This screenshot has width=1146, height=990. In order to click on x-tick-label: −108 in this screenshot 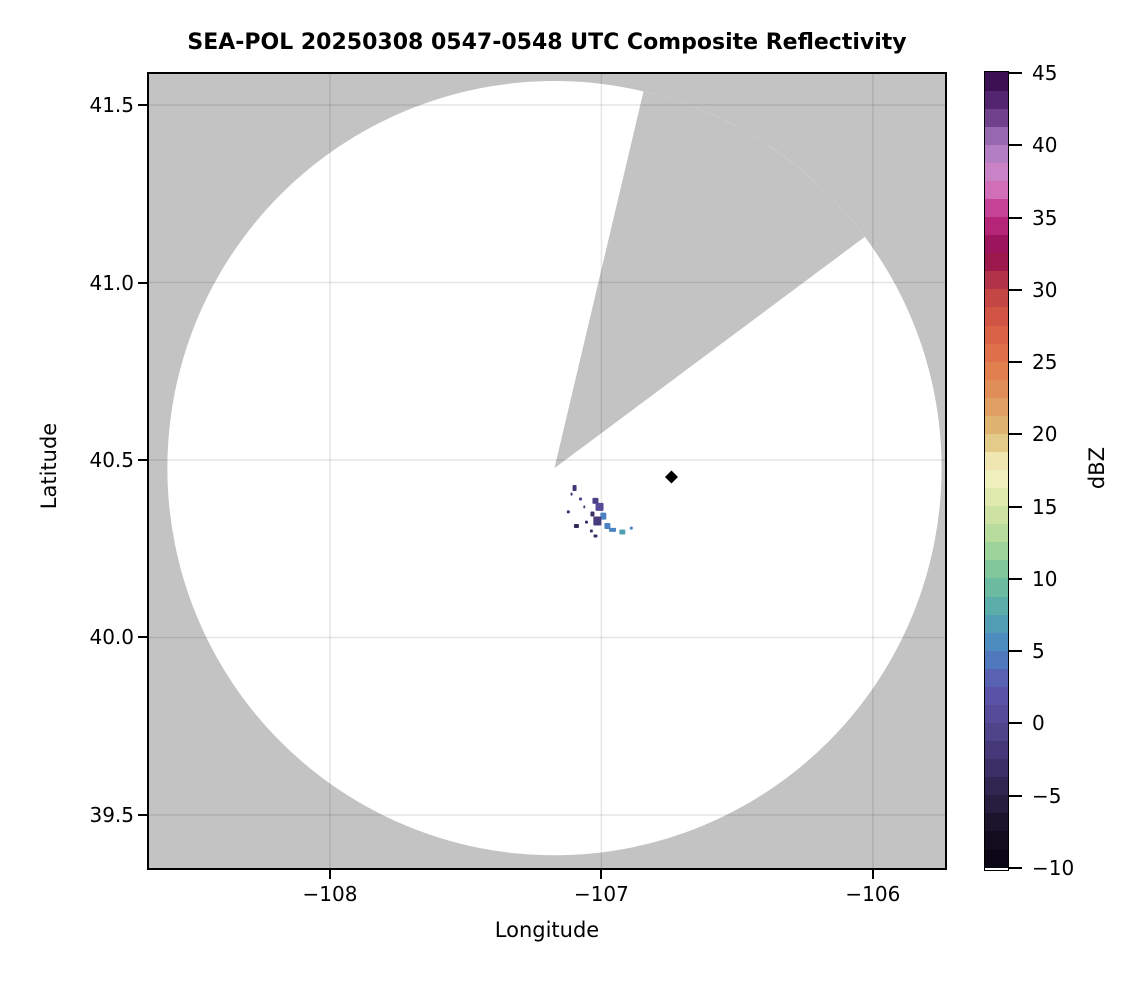, I will do `click(330, 894)`.